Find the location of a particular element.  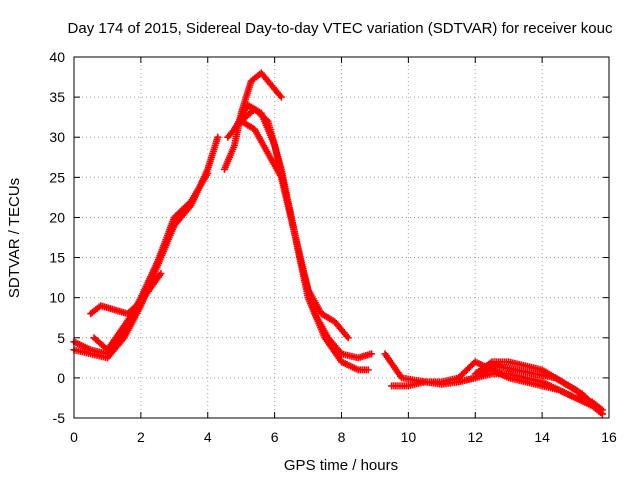

x-axis-title: GPS time / hours is located at coordinates (341, 465).